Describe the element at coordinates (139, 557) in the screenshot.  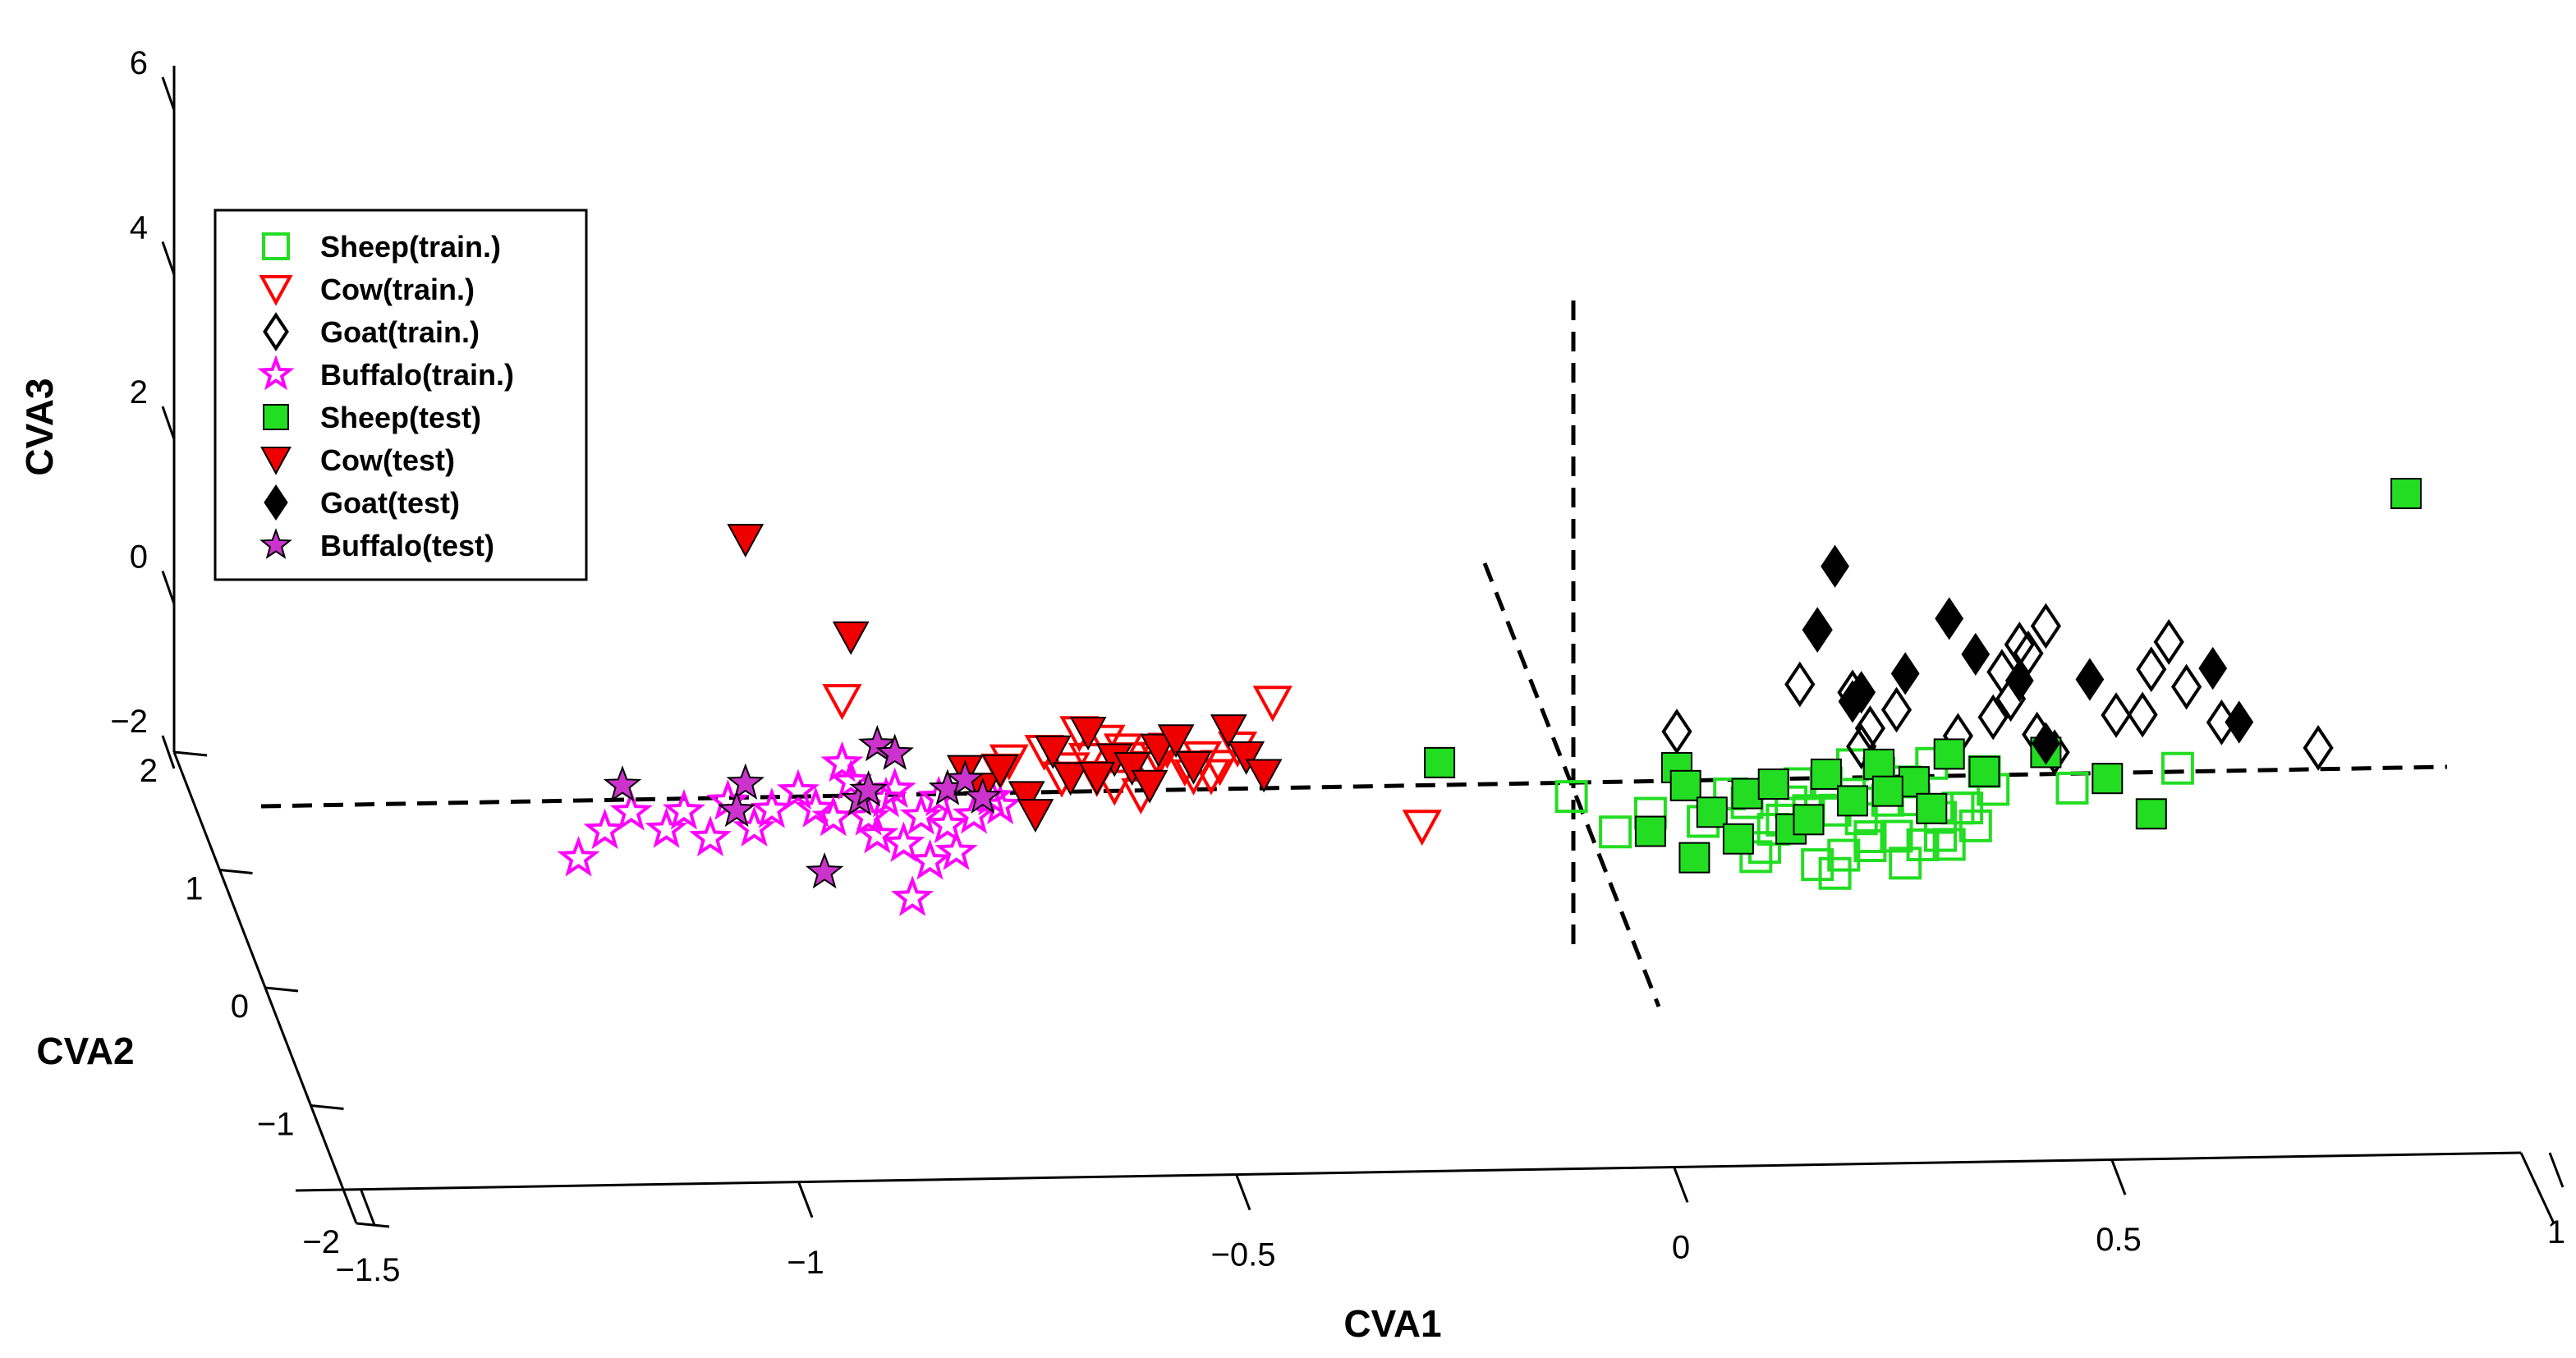
I see `z-tick-label: 0` at that location.